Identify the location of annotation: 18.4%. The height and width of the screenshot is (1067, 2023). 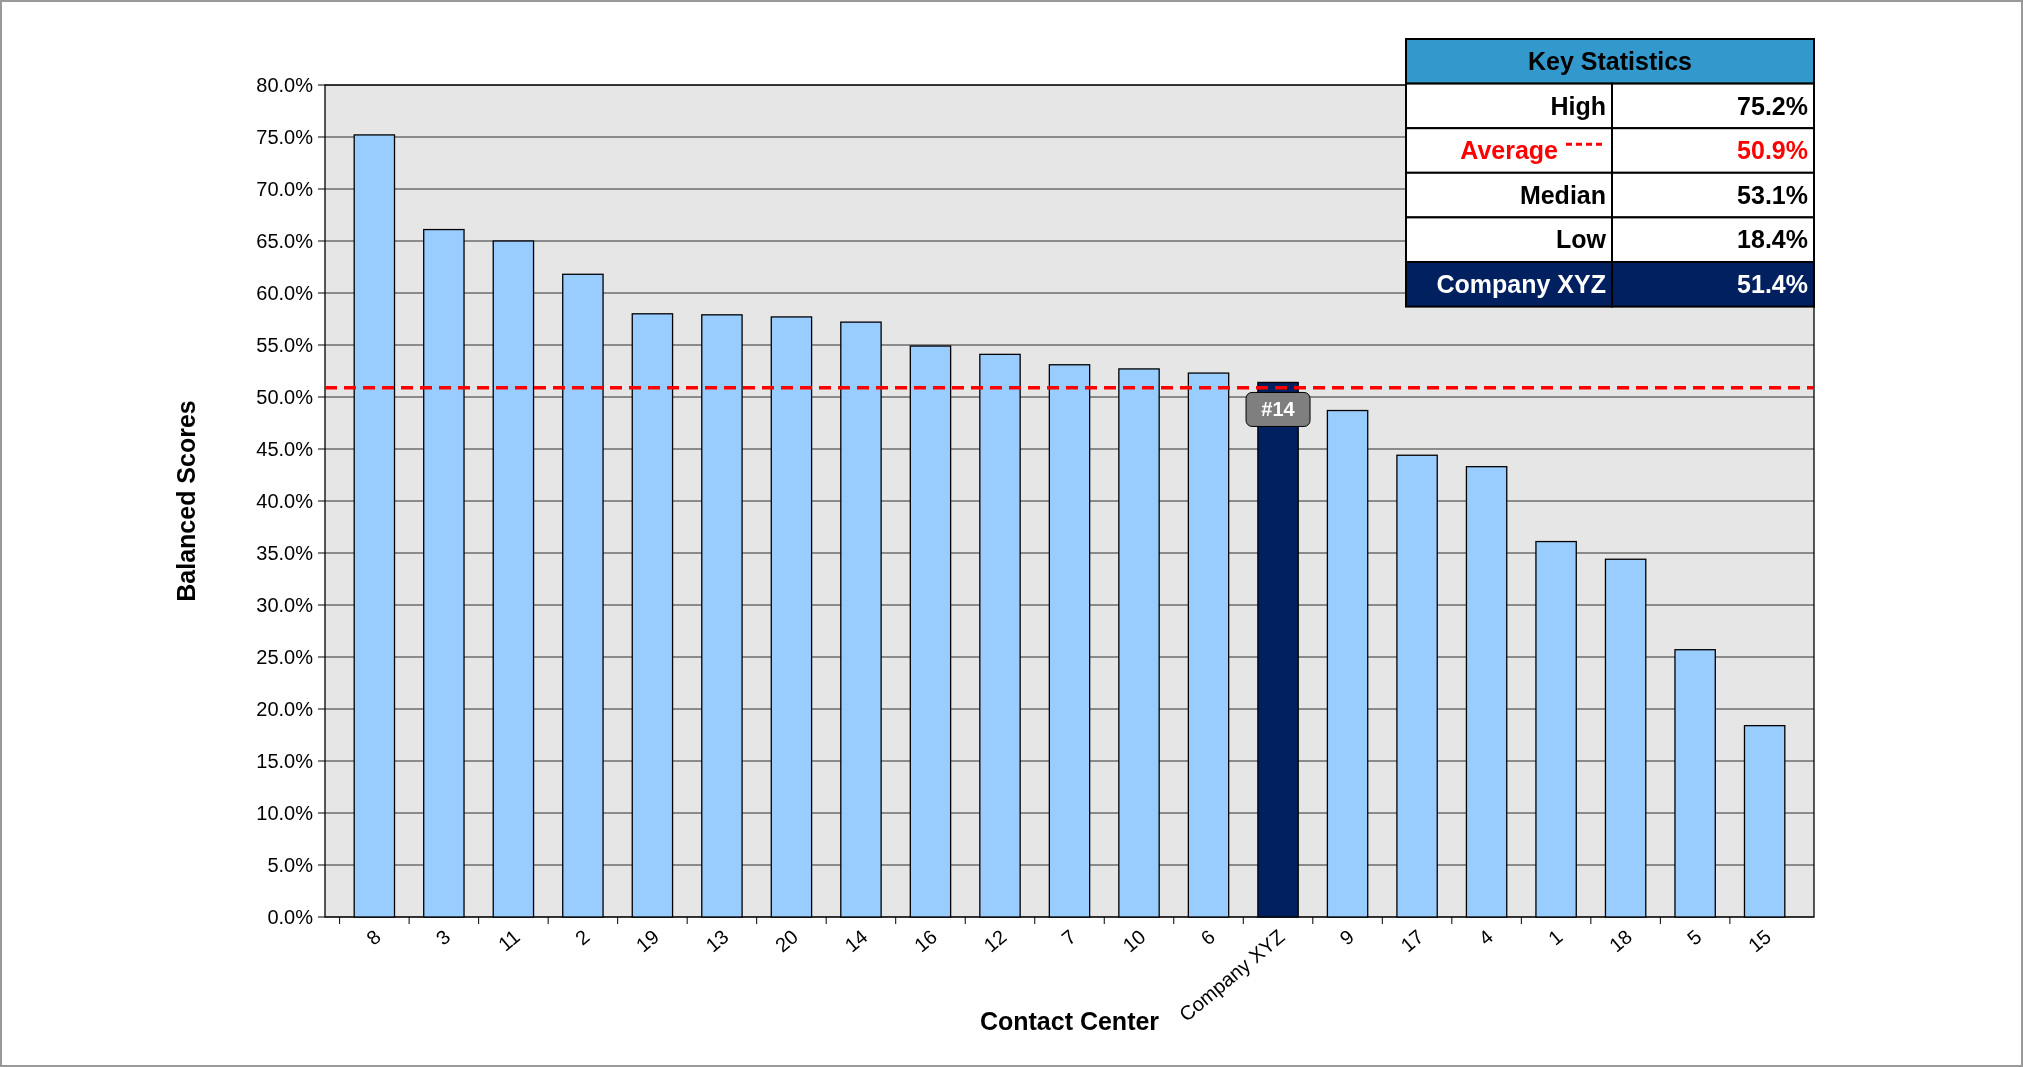
(1772, 239).